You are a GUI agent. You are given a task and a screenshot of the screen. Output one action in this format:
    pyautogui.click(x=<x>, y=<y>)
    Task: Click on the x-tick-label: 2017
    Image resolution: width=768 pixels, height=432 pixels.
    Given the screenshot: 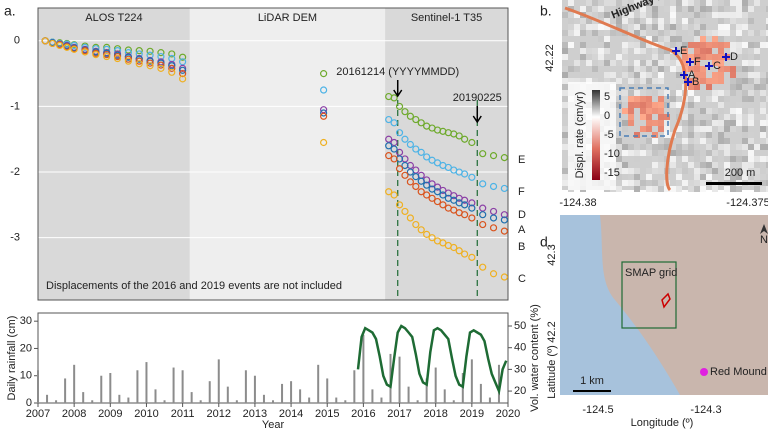 What is the action you would take?
    pyautogui.click(x=399, y=414)
    